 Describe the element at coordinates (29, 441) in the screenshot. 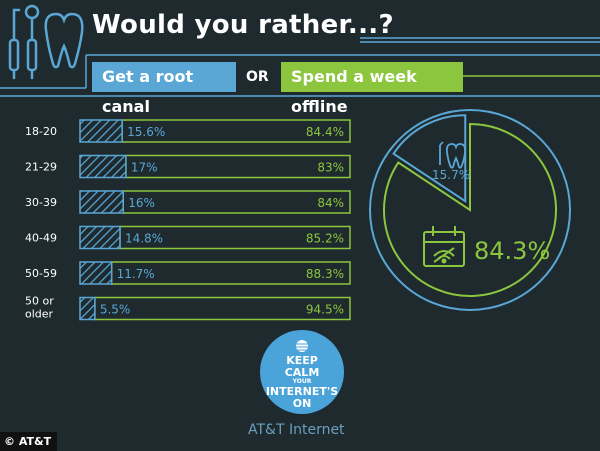

I see `image-credit: © AT&T` at that location.